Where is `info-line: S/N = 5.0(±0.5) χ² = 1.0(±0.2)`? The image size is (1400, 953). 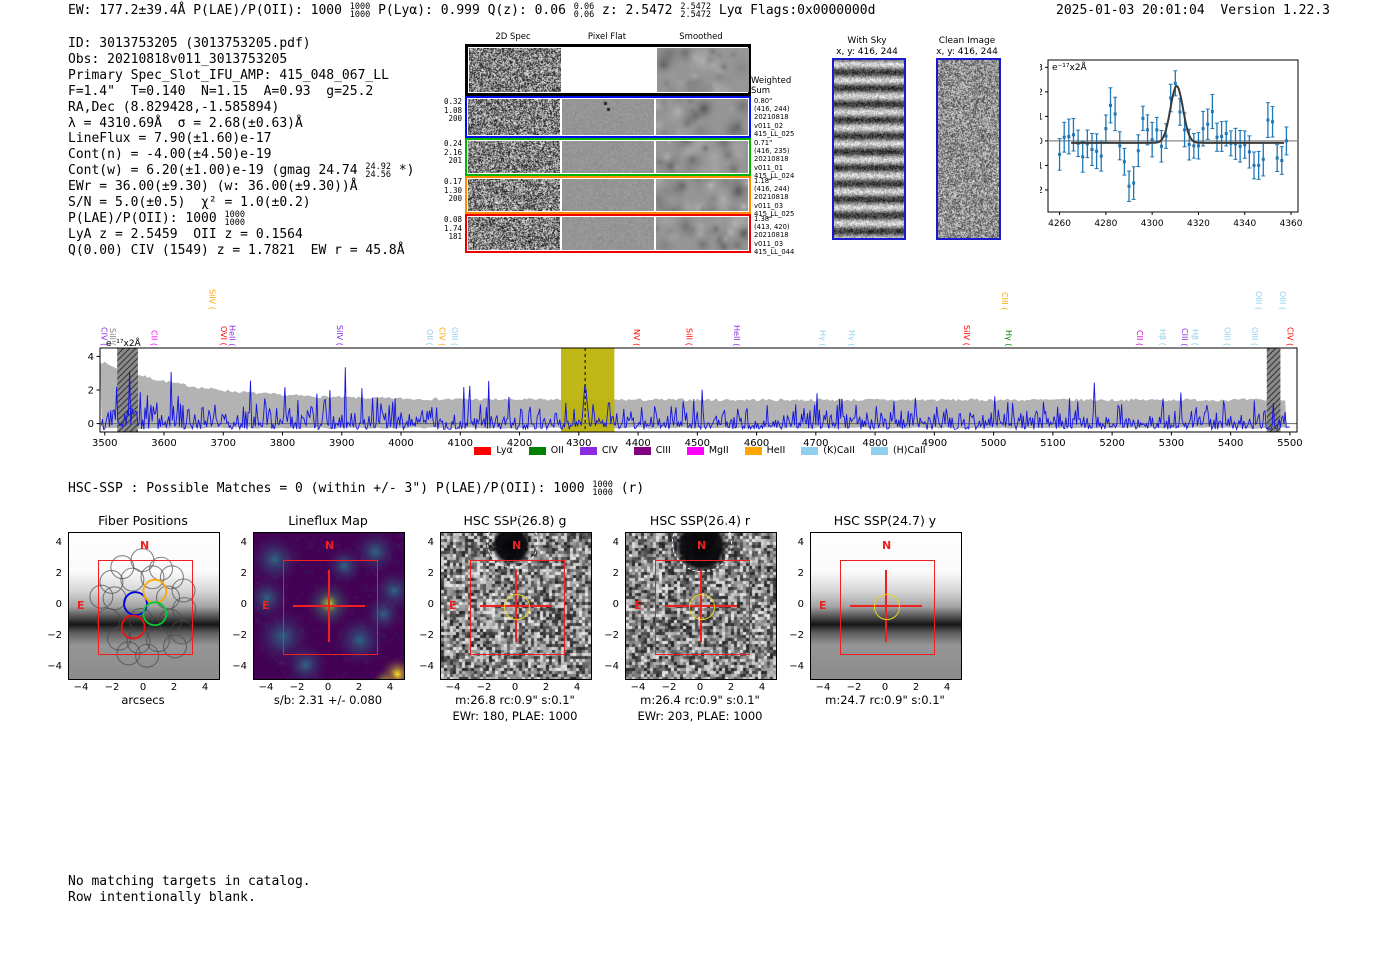
info-line: S/N = 5.0(±0.5) χ² = 1.0(±0.2) is located at coordinates (189, 203).